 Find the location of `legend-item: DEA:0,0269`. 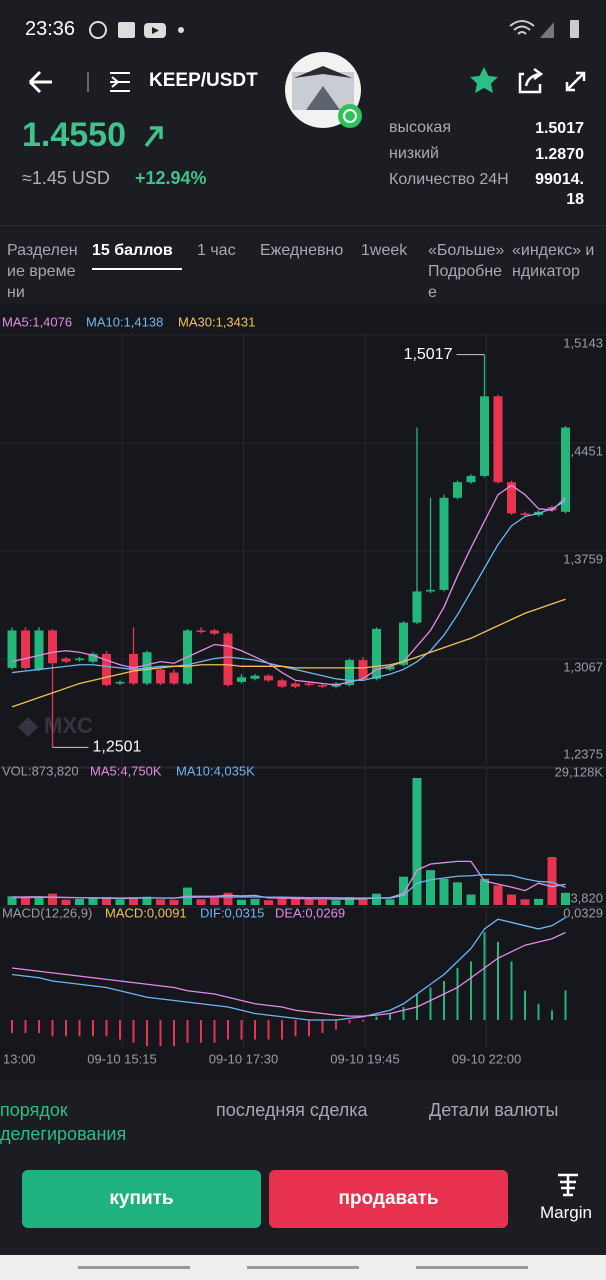

legend-item: DEA:0,0269 is located at coordinates (310, 912).